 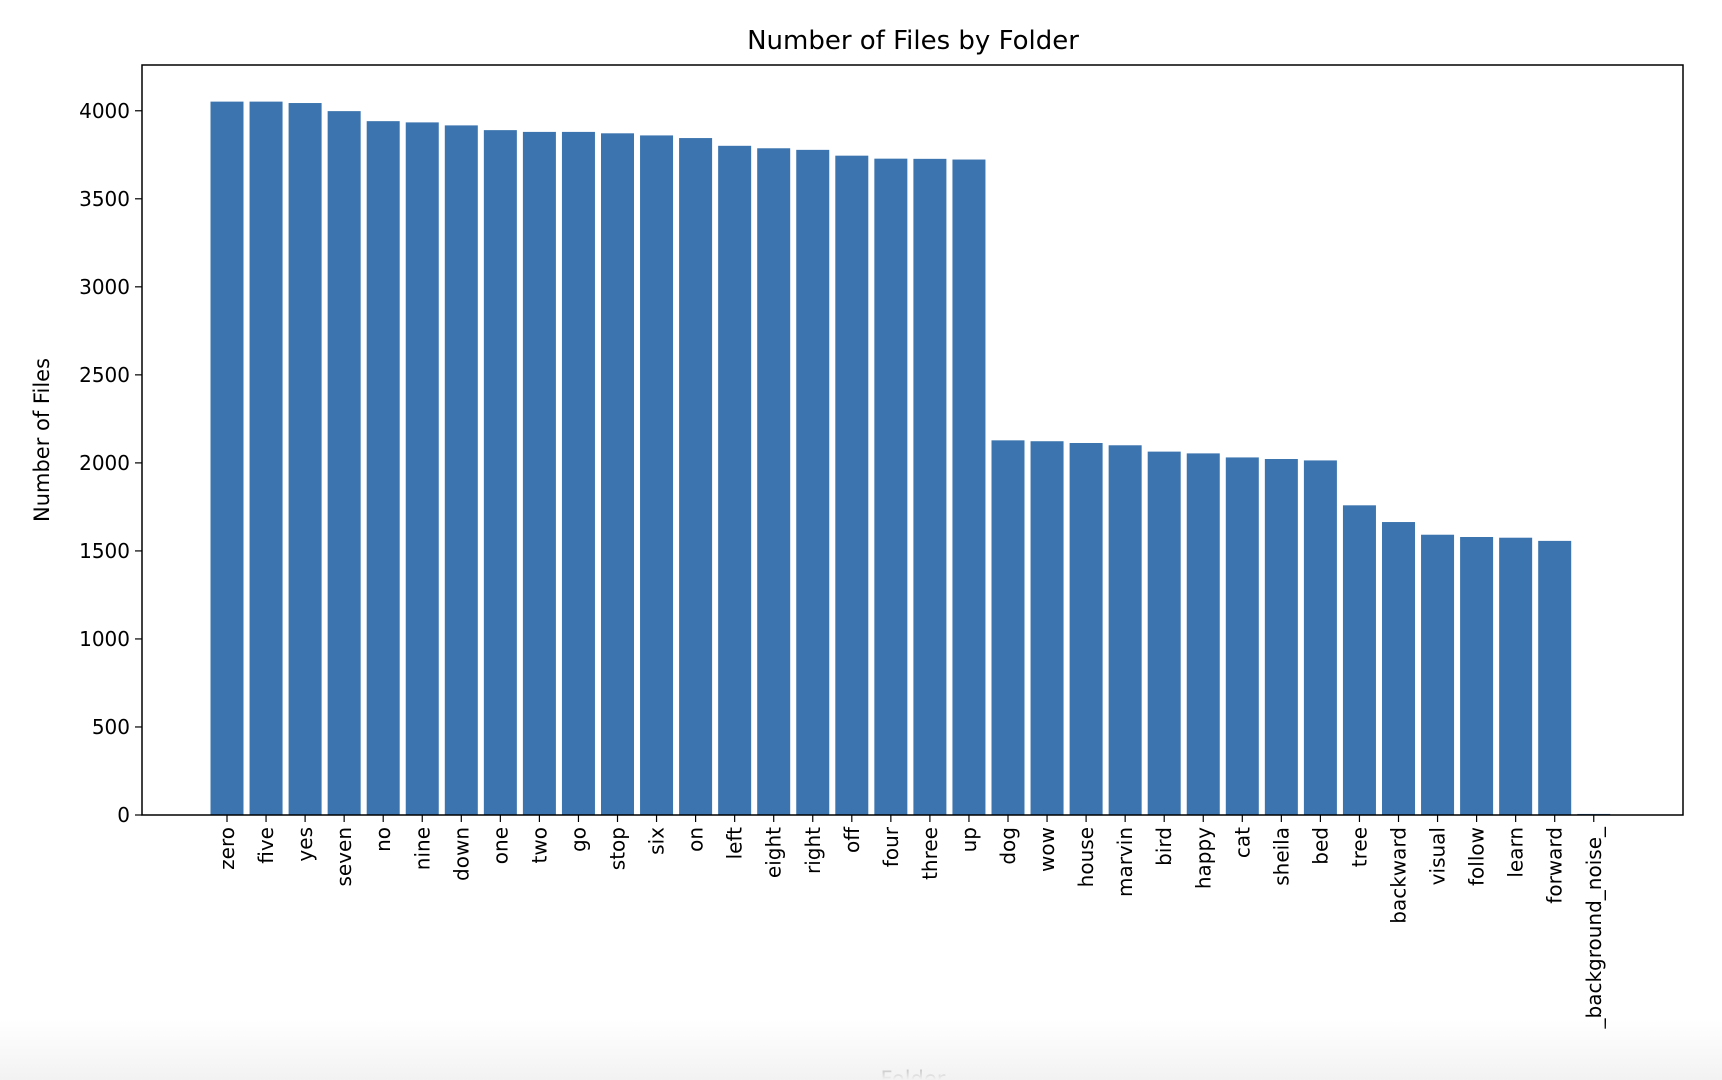 I want to click on bar-cat, so click(x=1242, y=636).